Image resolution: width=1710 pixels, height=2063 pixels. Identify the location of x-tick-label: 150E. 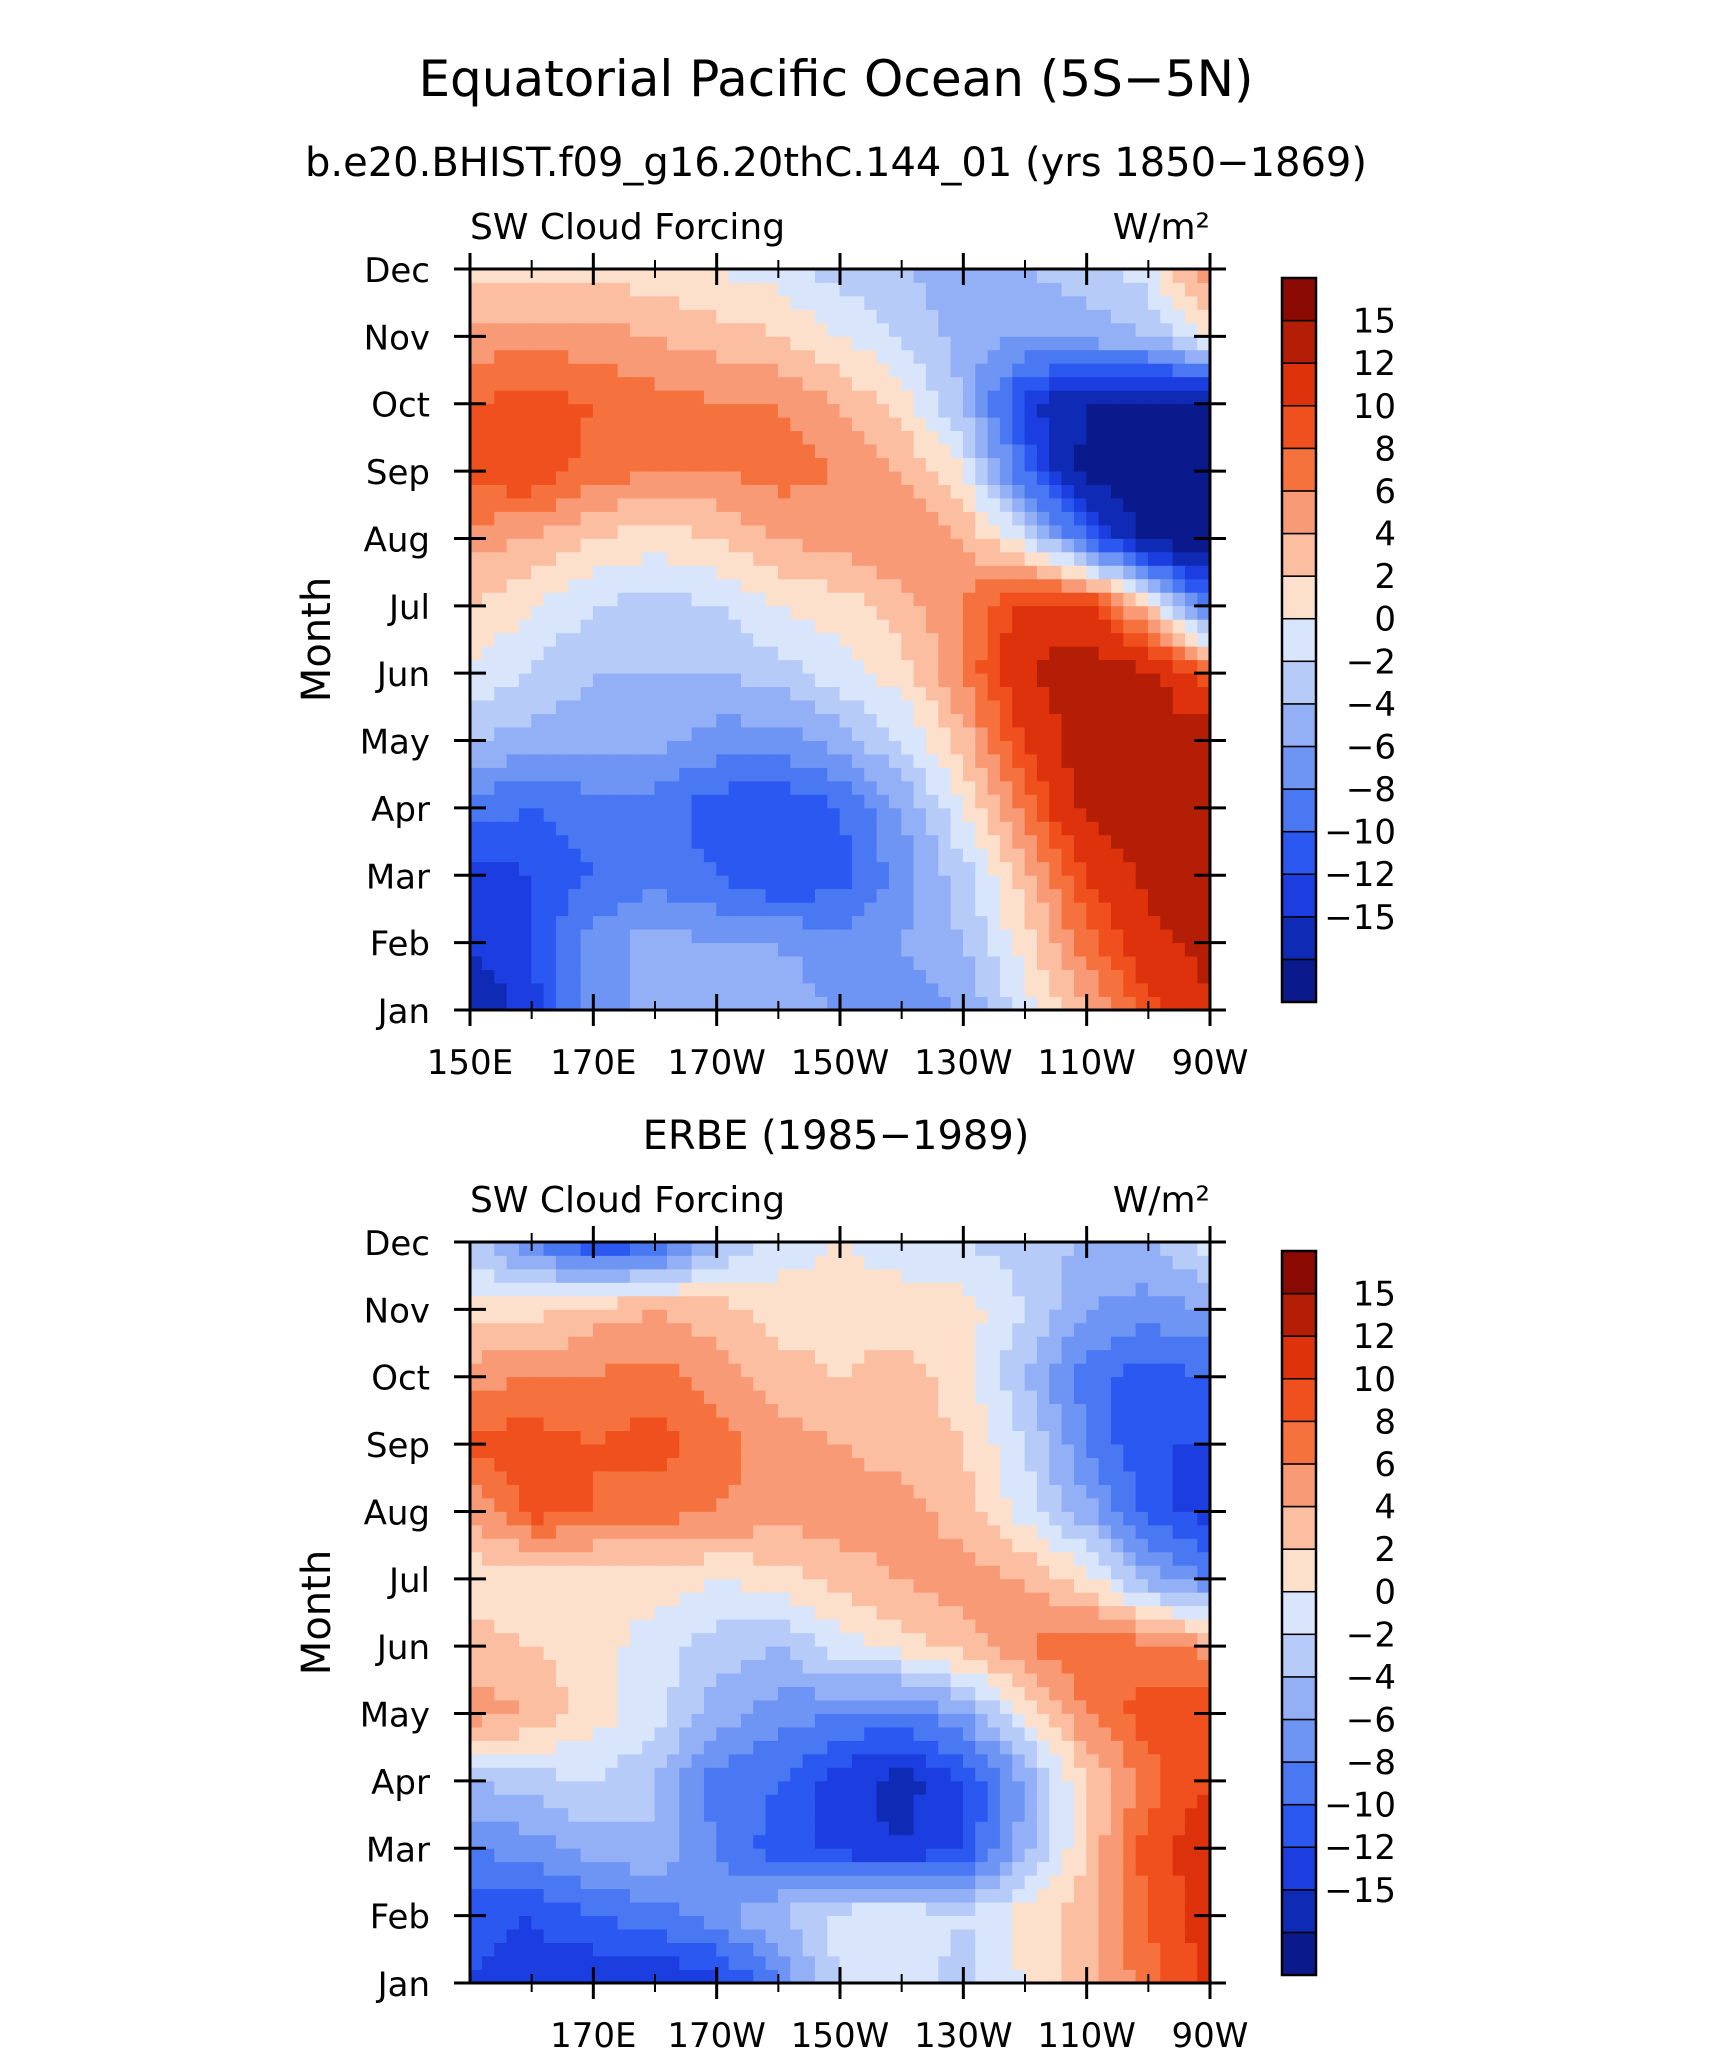
(470, 1063).